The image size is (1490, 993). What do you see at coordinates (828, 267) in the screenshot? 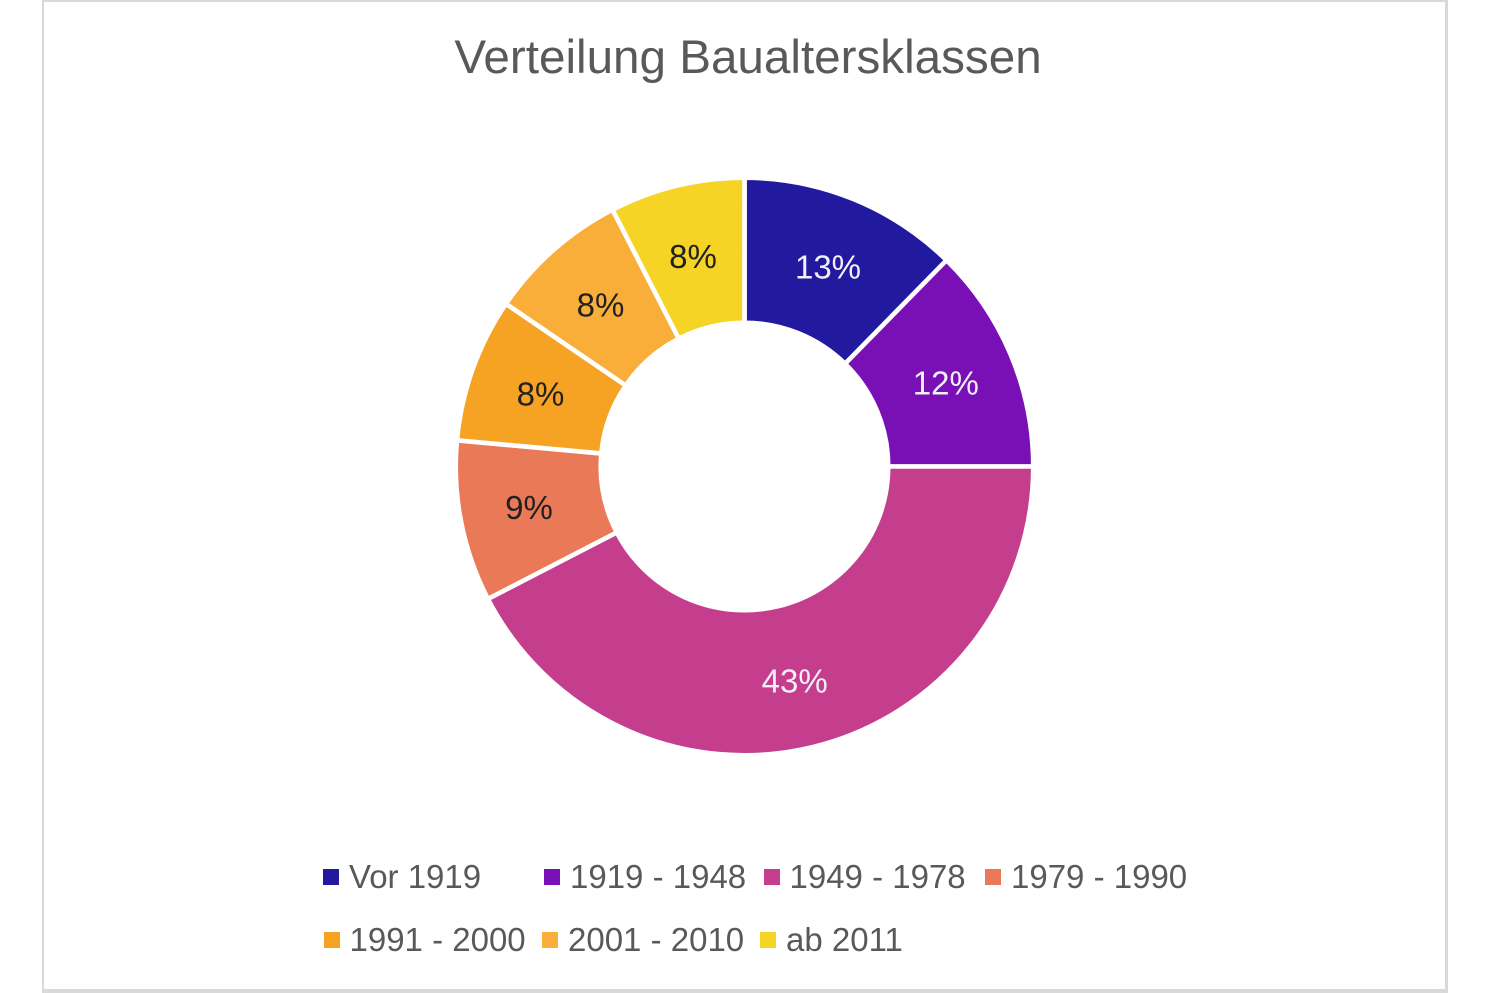
I see `svg-text: 13%` at bounding box center [828, 267].